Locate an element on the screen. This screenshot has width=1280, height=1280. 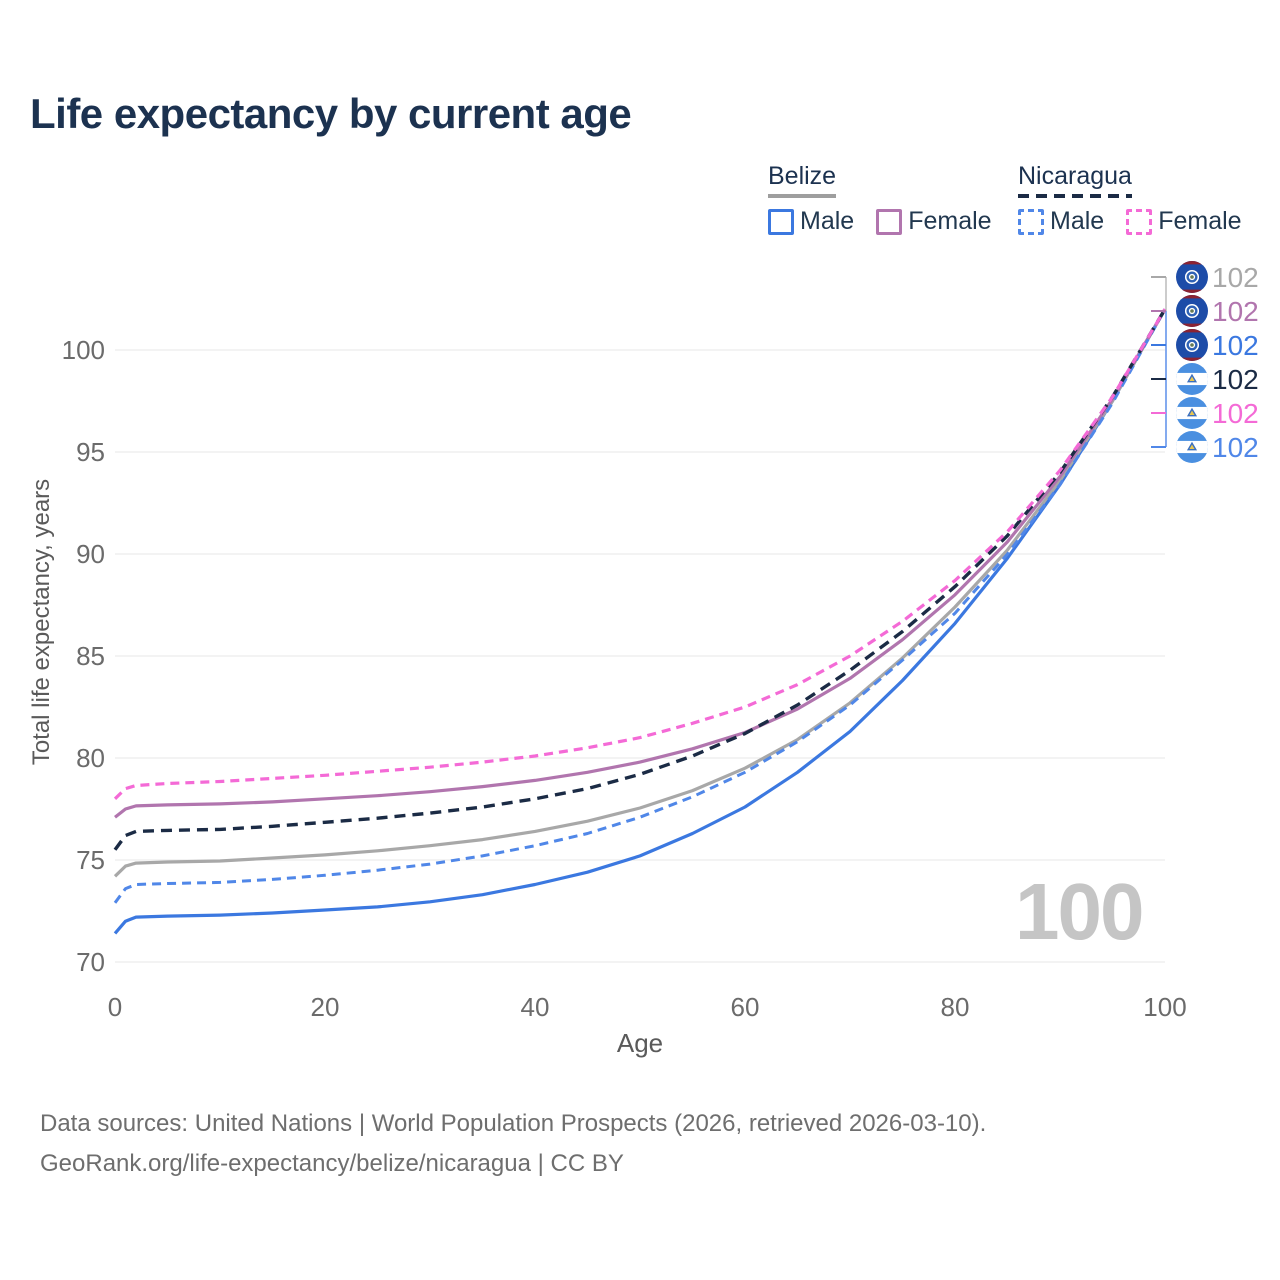
legend-group-nicaragua: Nicaragua Male Female is located at coordinates (1130, 199).